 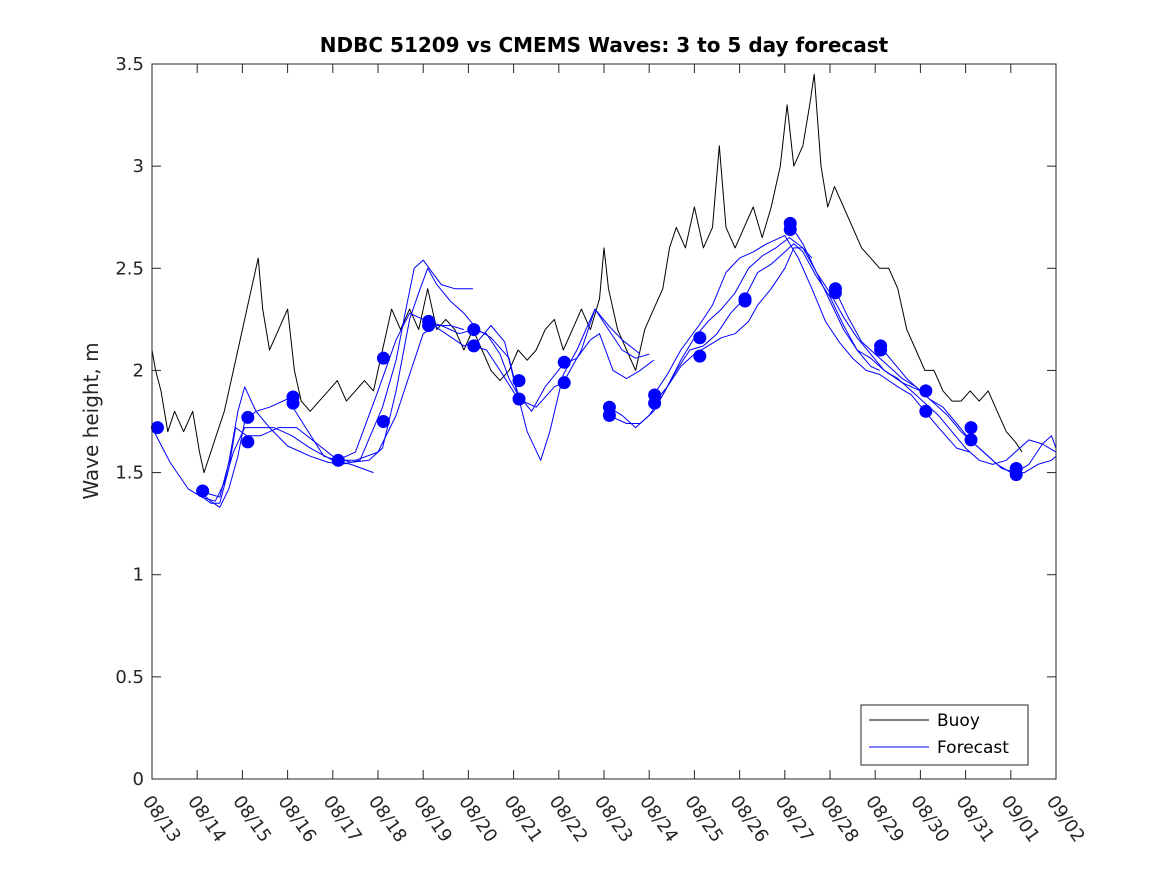 I want to click on y-tick-labels: 0 0.5 1 1.5 2 2.5 3 3.5, so click(x=129, y=422).